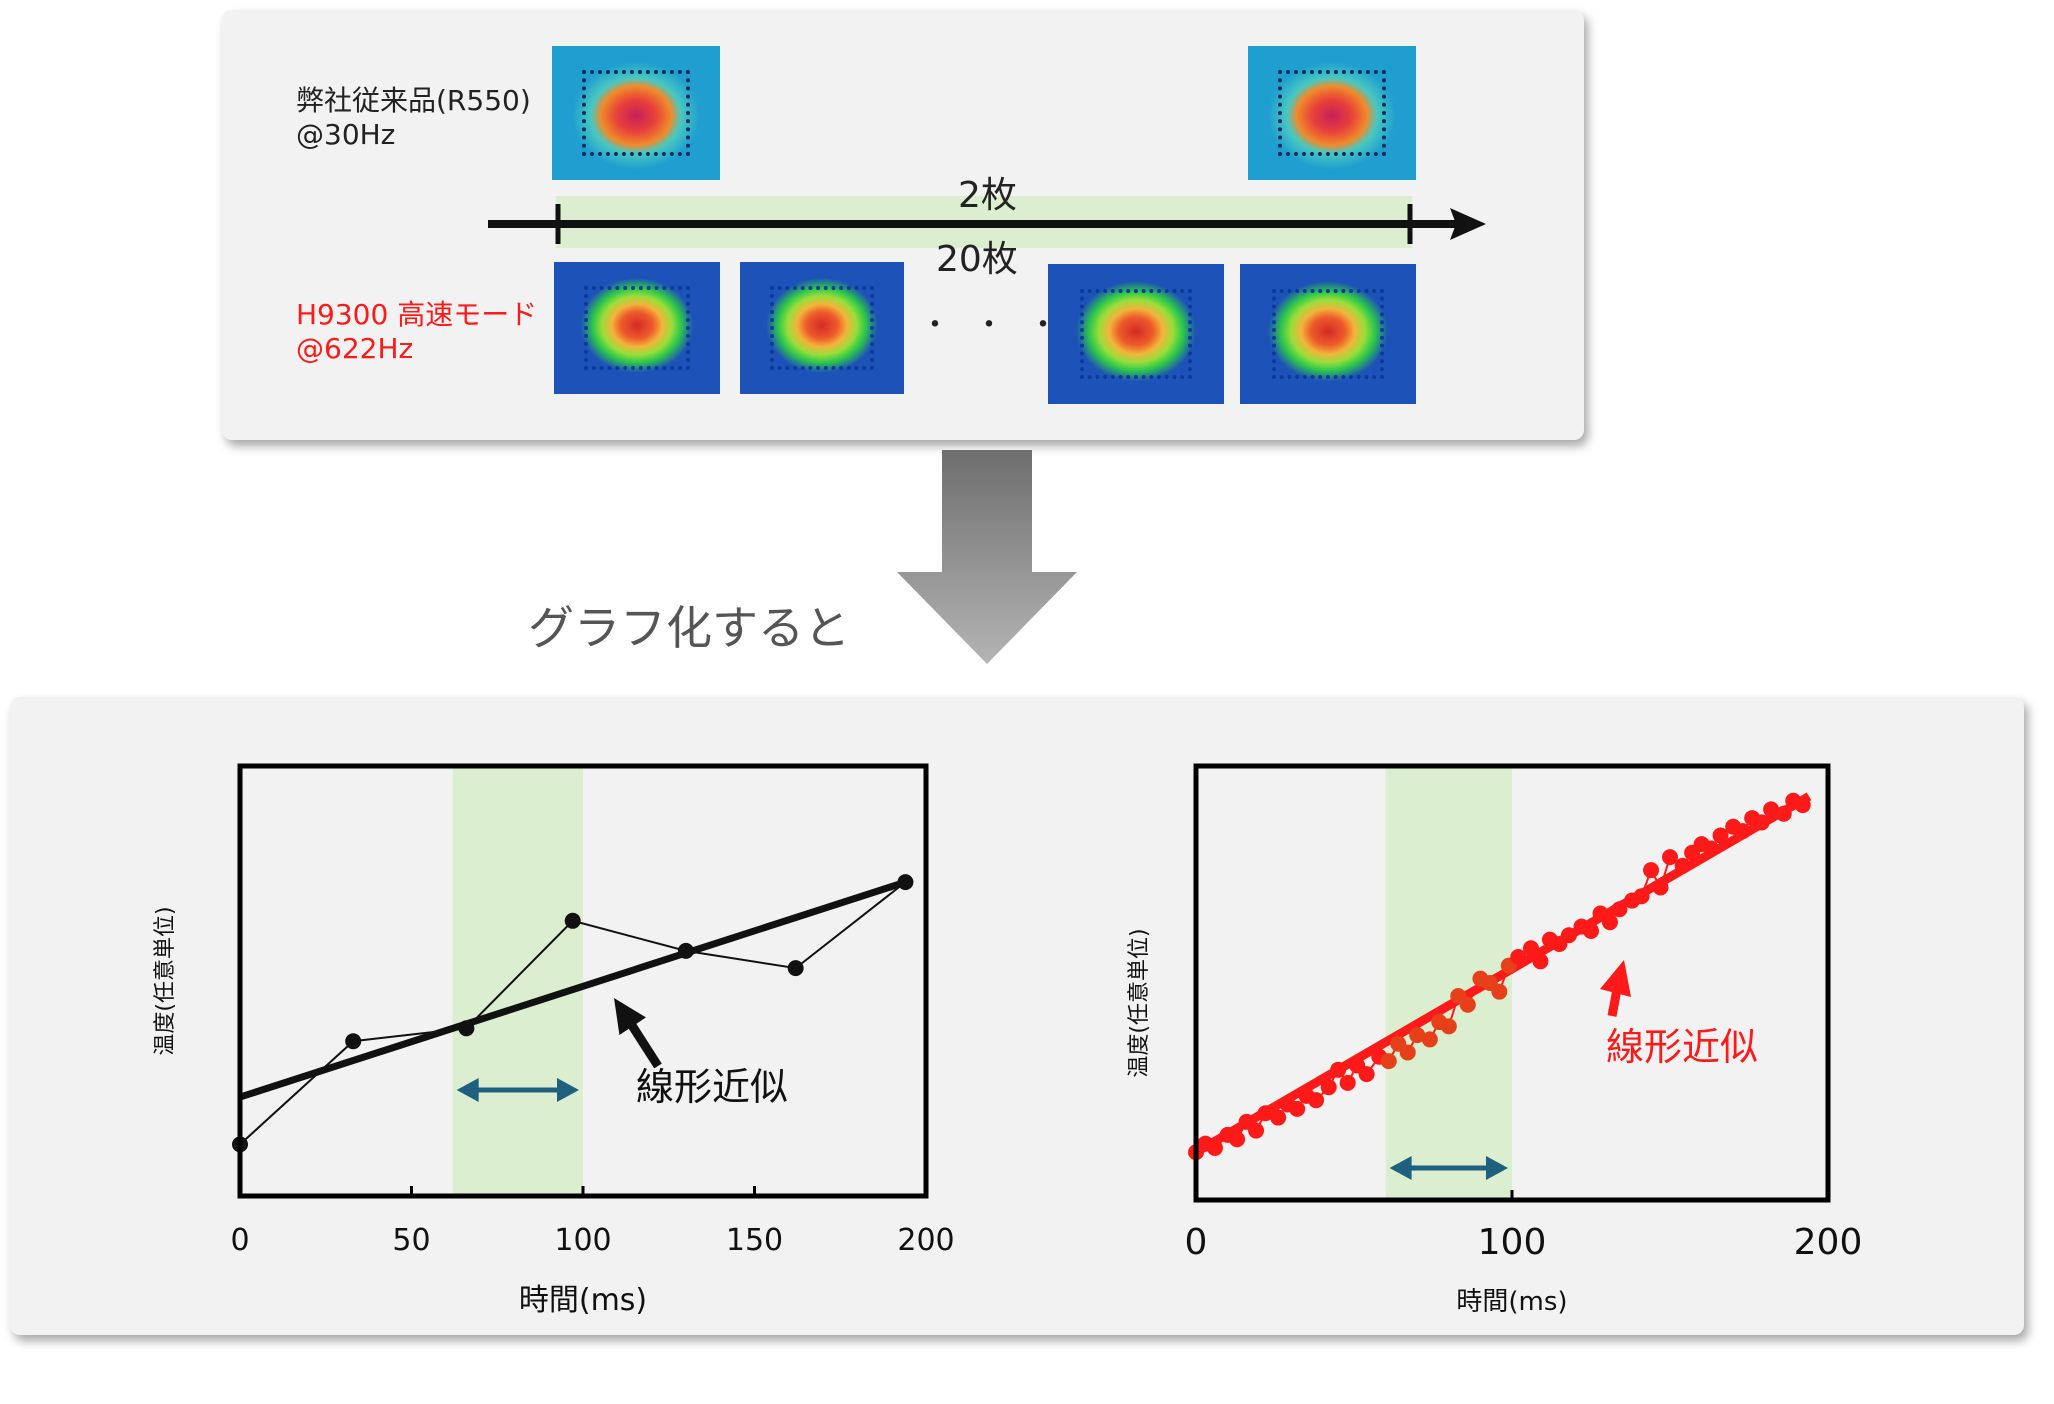 This screenshot has width=2054, height=1404. What do you see at coordinates (987, 224) in the screenshot?
I see `timeline-arrow` at bounding box center [987, 224].